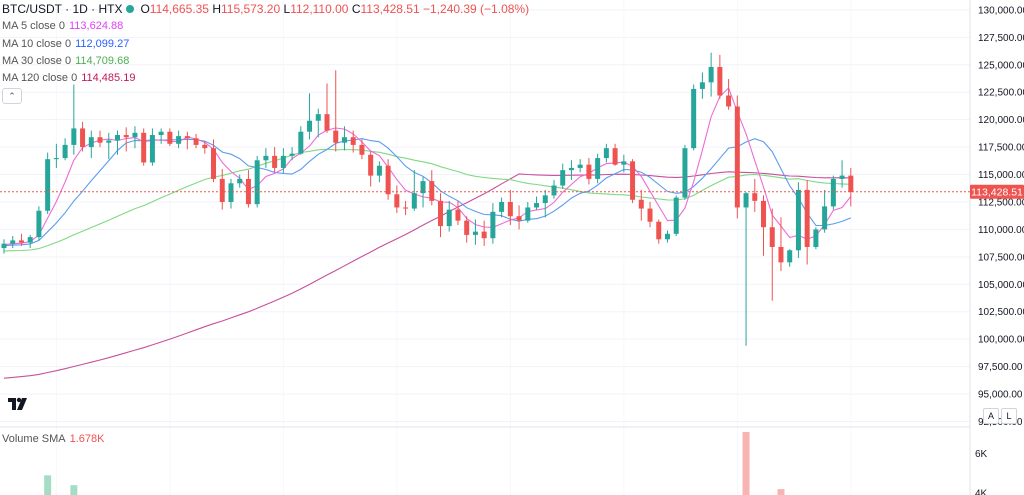 The height and width of the screenshot is (495, 1024). Describe the element at coordinates (12, 96) in the screenshot. I see `collapse-legend-button: ⌃` at that location.